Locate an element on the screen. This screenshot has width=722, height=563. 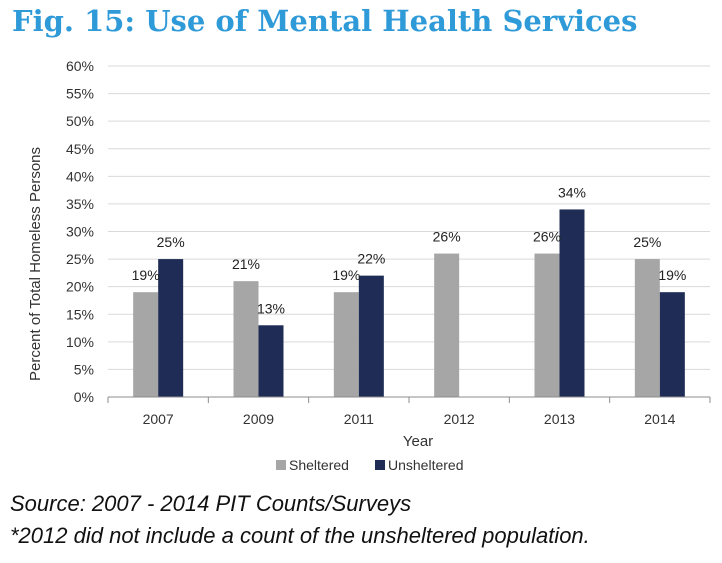
bar-unsheltered-2009 is located at coordinates (271, 361).